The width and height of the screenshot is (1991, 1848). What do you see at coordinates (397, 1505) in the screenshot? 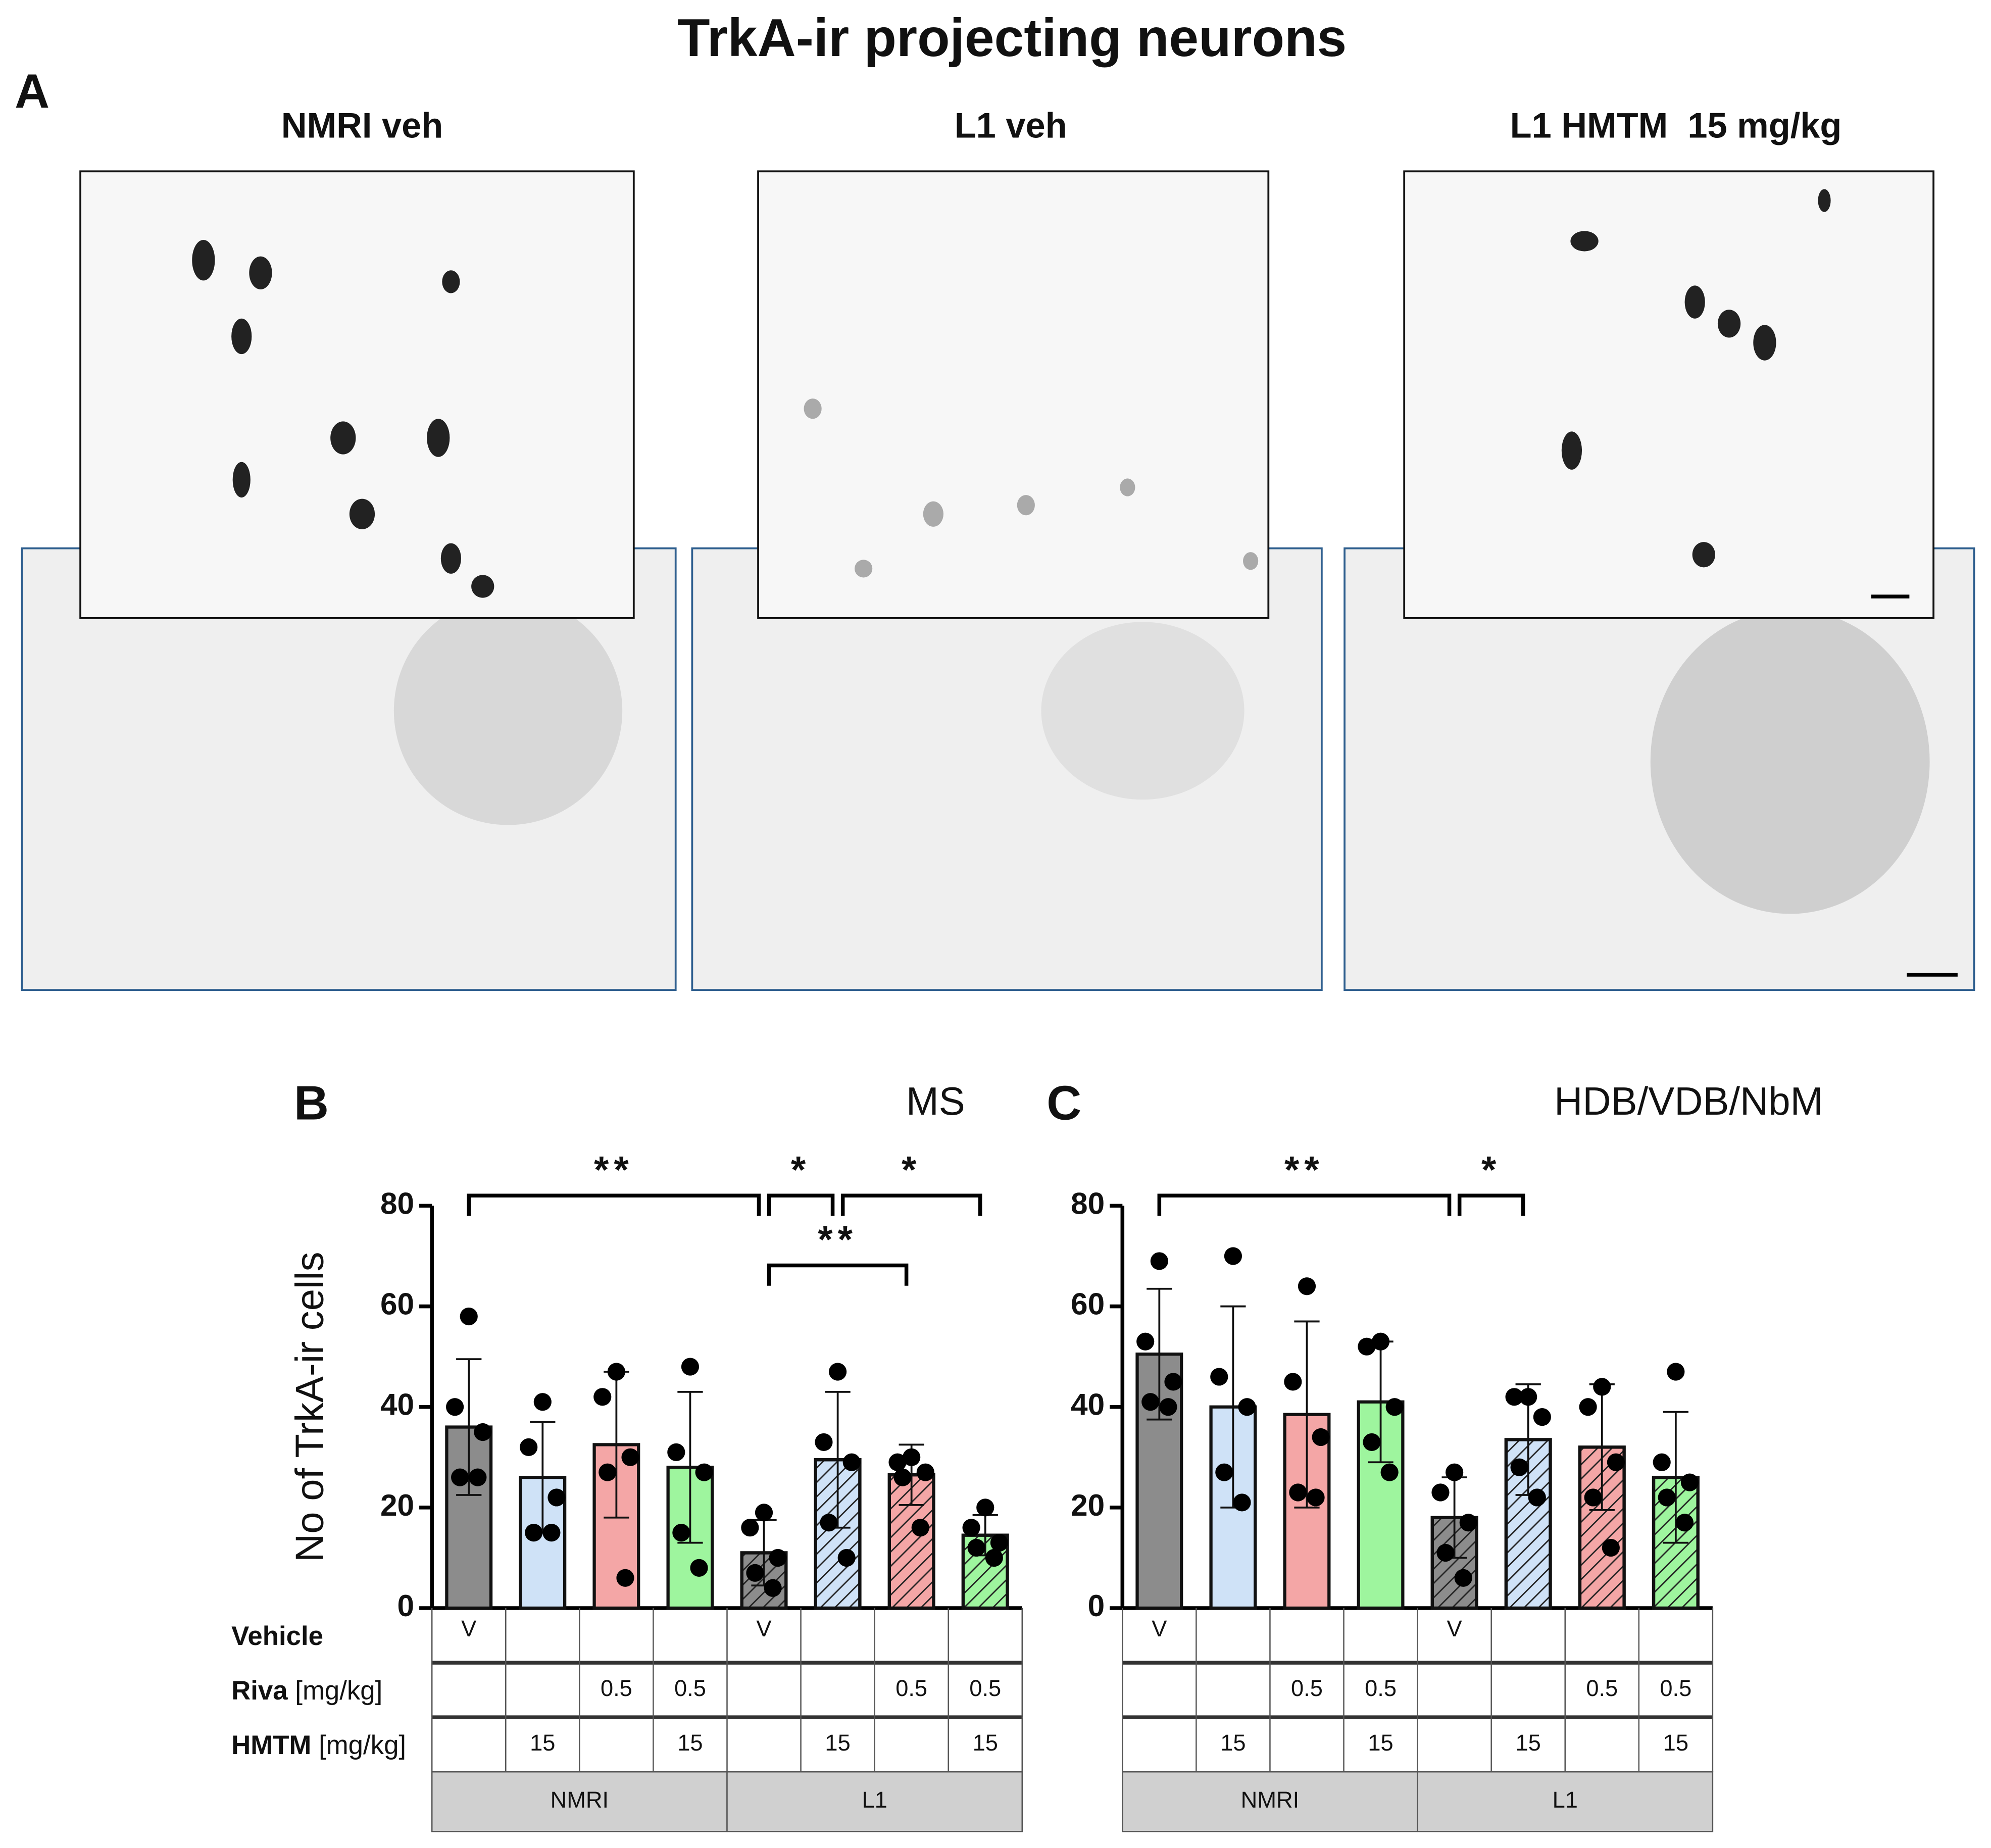
I see `y-tick-label: 20` at bounding box center [397, 1505].